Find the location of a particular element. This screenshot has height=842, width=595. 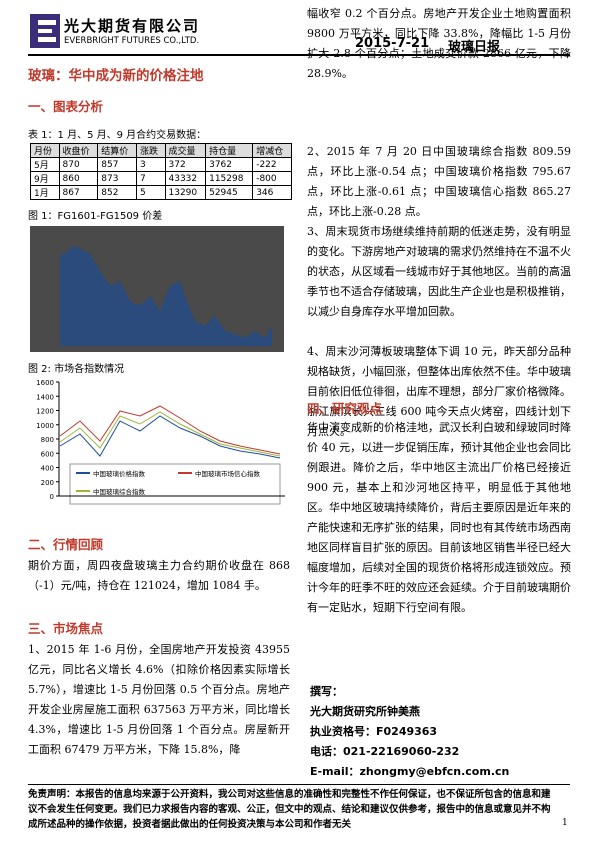

y-tick-label: 1400 is located at coordinates (45, 397).